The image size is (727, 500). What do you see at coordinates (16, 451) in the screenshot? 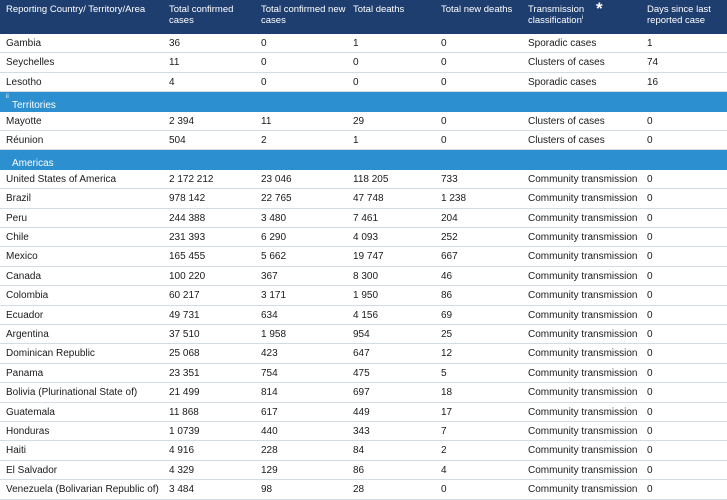
I see `country-name: Haiti` at bounding box center [16, 451].